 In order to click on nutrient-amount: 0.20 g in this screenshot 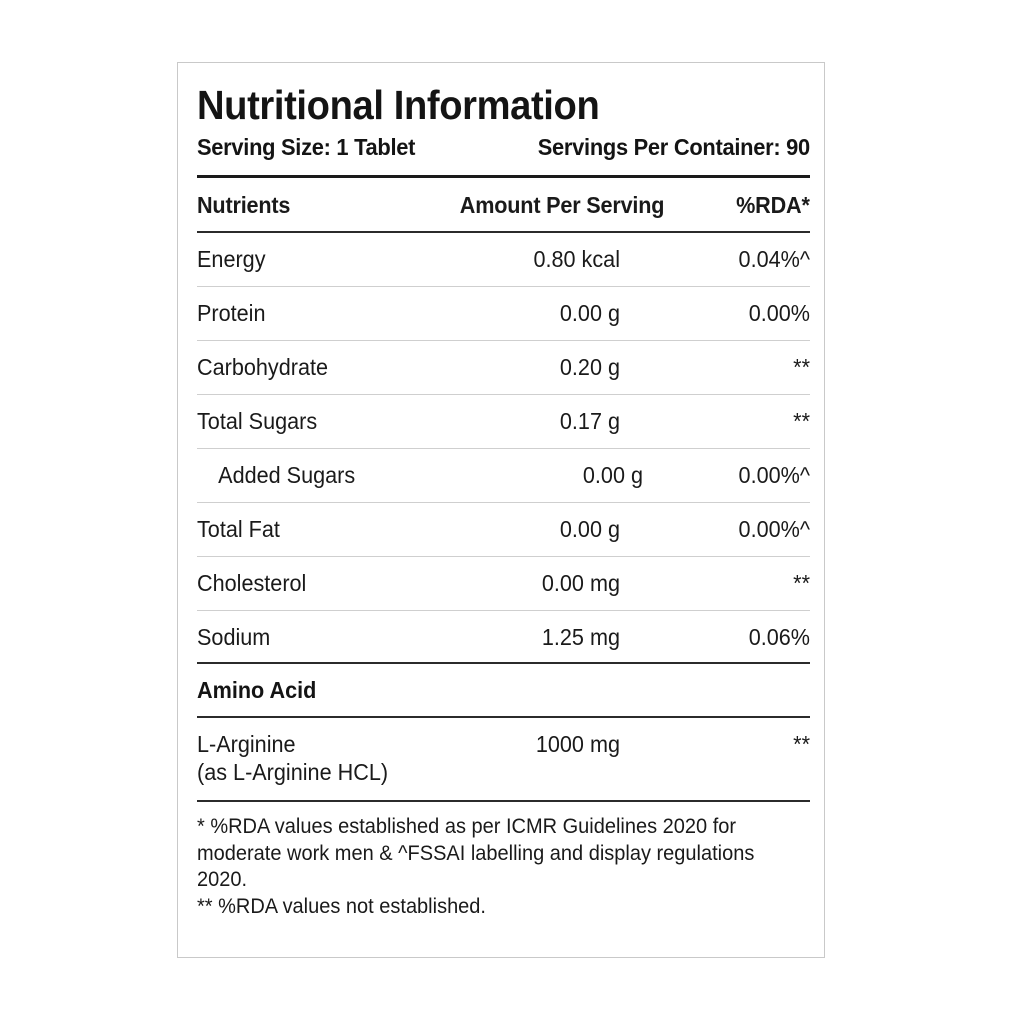, I will do `click(589, 367)`.